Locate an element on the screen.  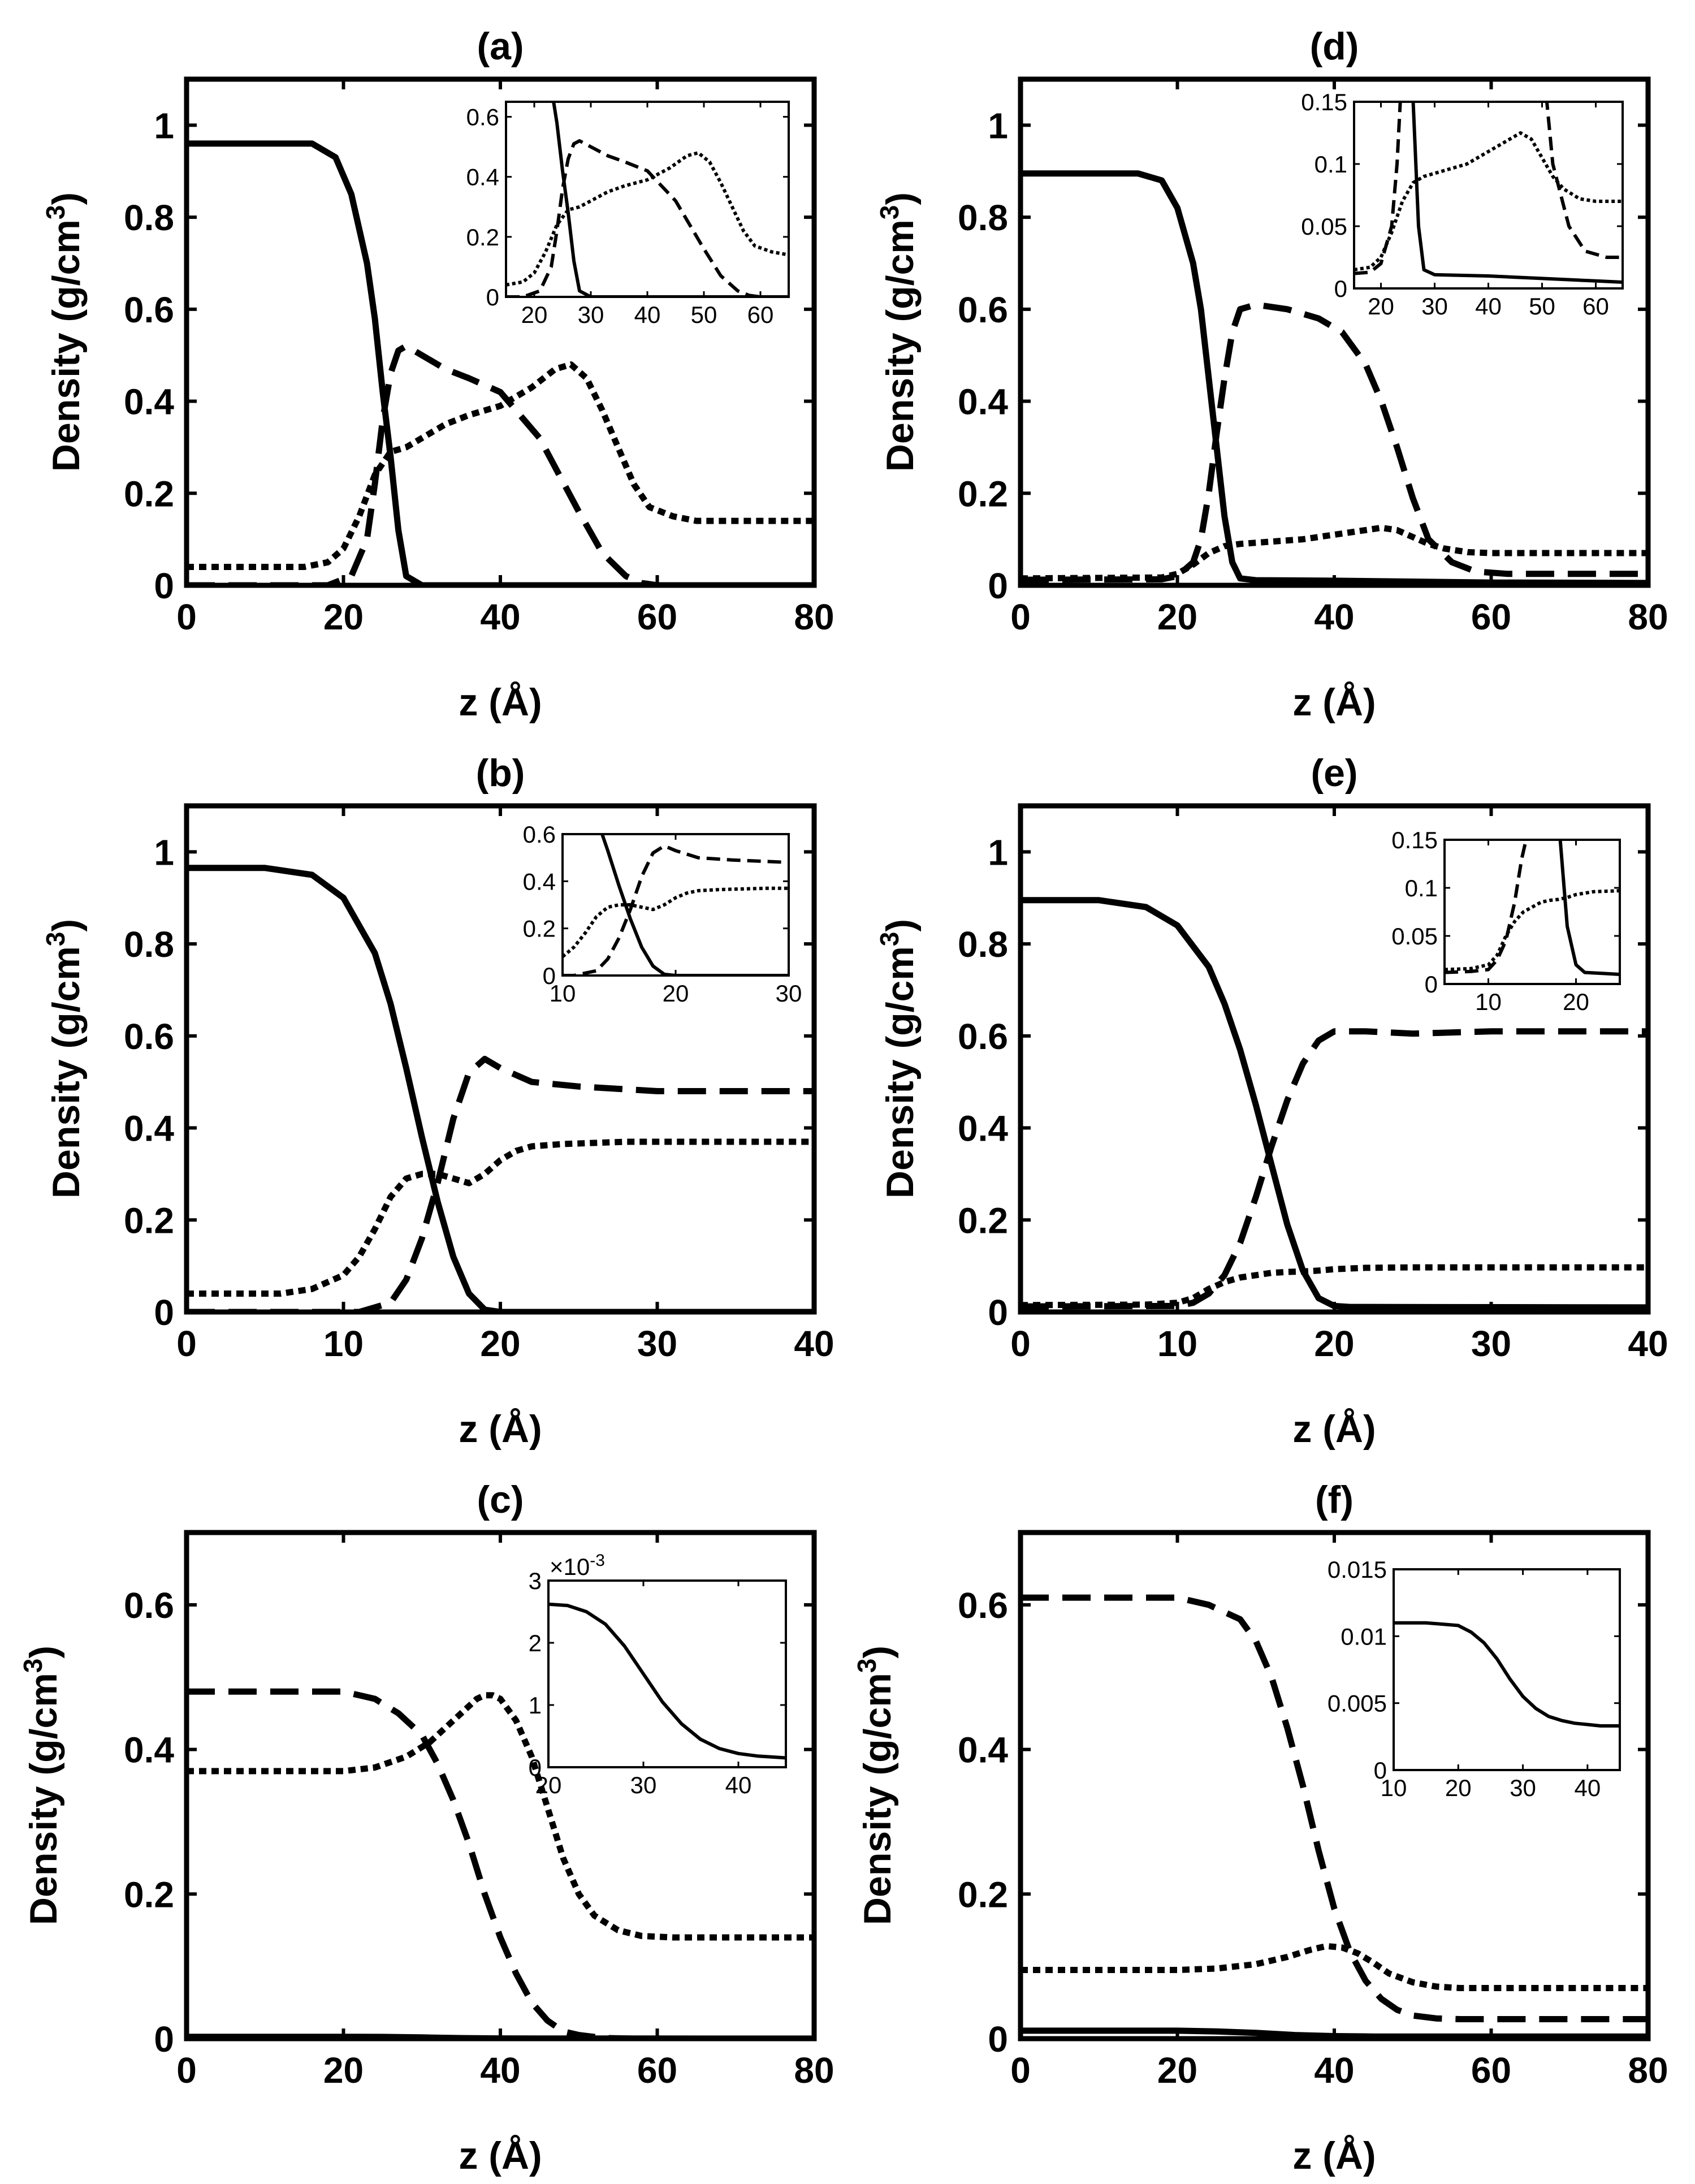
panel-title-e: (e) is located at coordinates (1334, 773).